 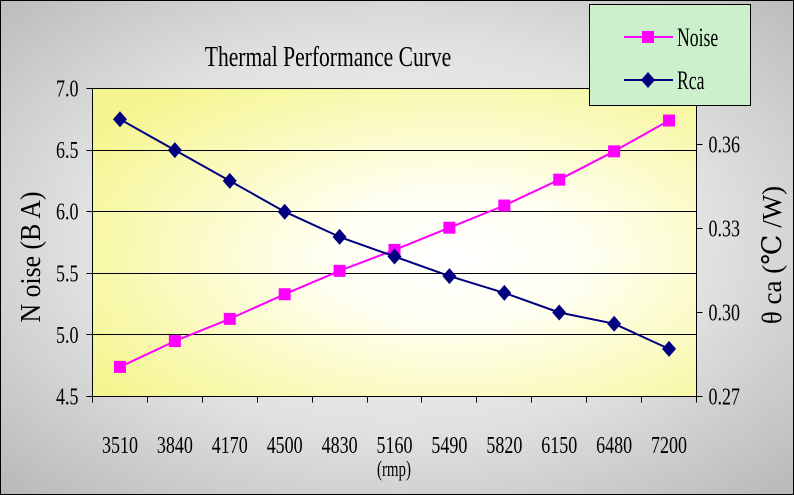 What do you see at coordinates (559, 445) in the screenshot?
I see `x-tick-label: 6150` at bounding box center [559, 445].